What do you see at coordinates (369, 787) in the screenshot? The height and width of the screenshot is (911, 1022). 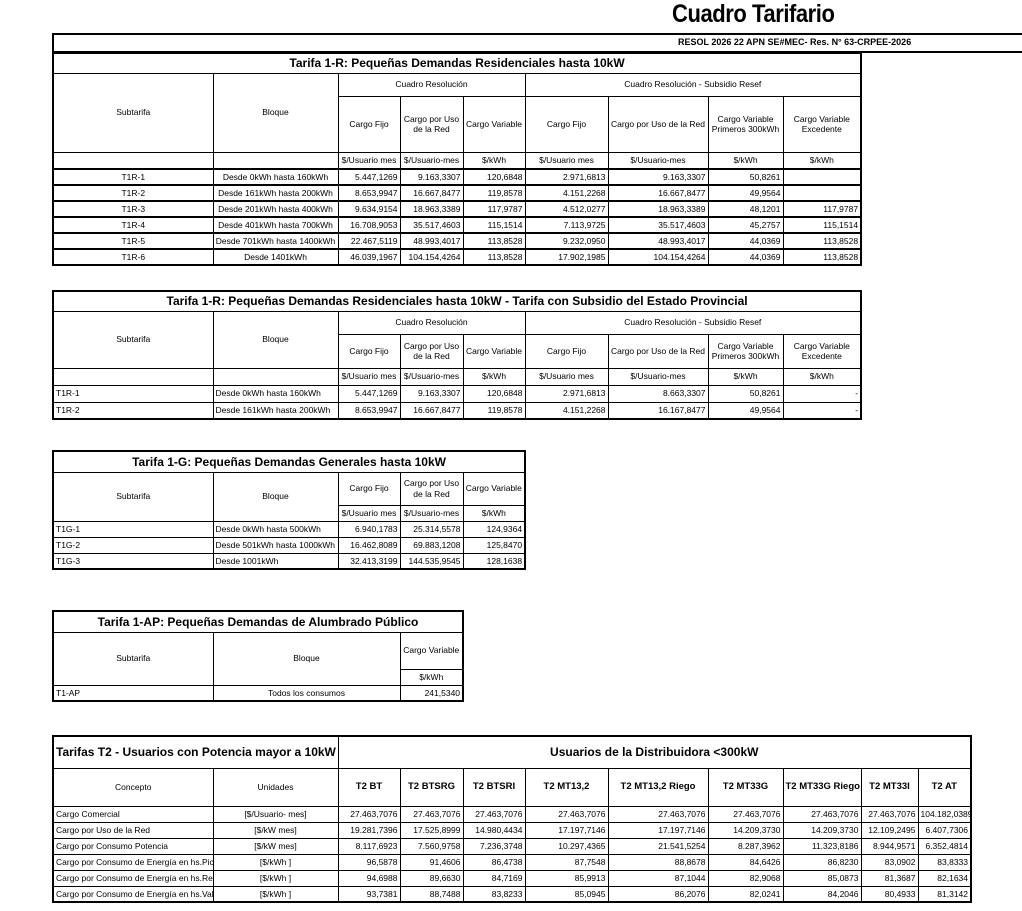 I see `column-header: T2 BT` at bounding box center [369, 787].